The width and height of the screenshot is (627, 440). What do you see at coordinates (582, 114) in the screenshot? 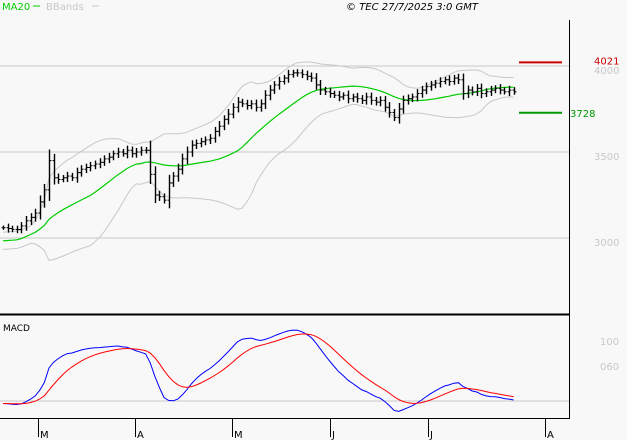
I see `price-level-label: 3728` at bounding box center [582, 114].